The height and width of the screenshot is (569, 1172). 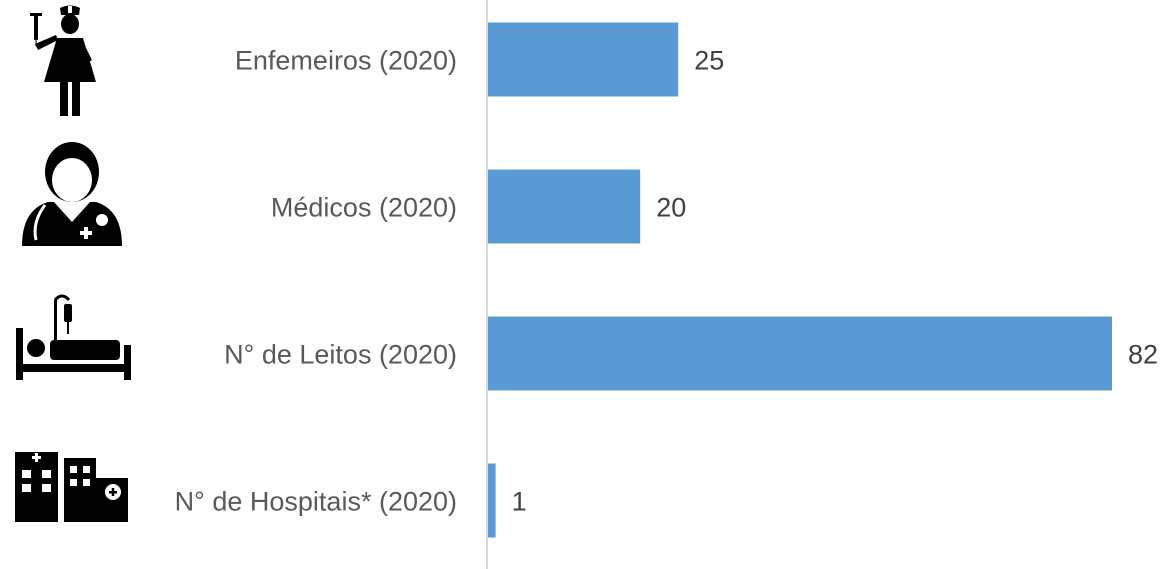 I want to click on category-label: Enfemeiros (2020), so click(x=346, y=61).